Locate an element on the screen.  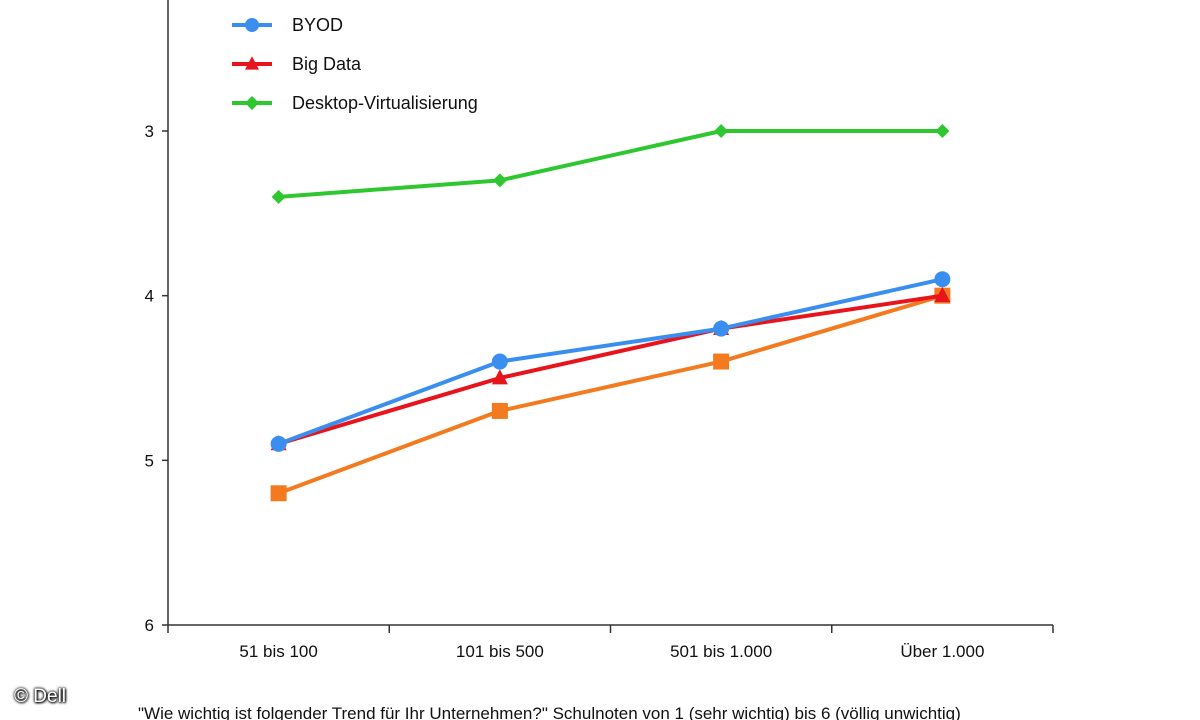
legend-label: Desktop-Virtualisierung is located at coordinates (385, 103).